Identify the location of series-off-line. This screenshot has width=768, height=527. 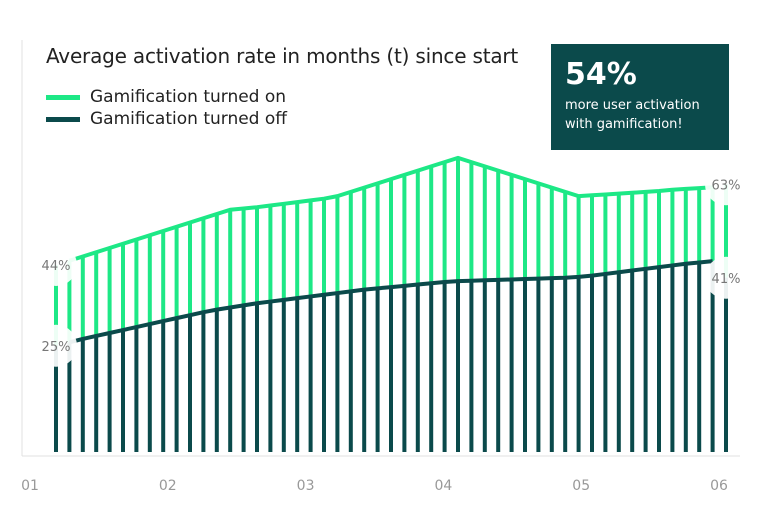
(390, 302).